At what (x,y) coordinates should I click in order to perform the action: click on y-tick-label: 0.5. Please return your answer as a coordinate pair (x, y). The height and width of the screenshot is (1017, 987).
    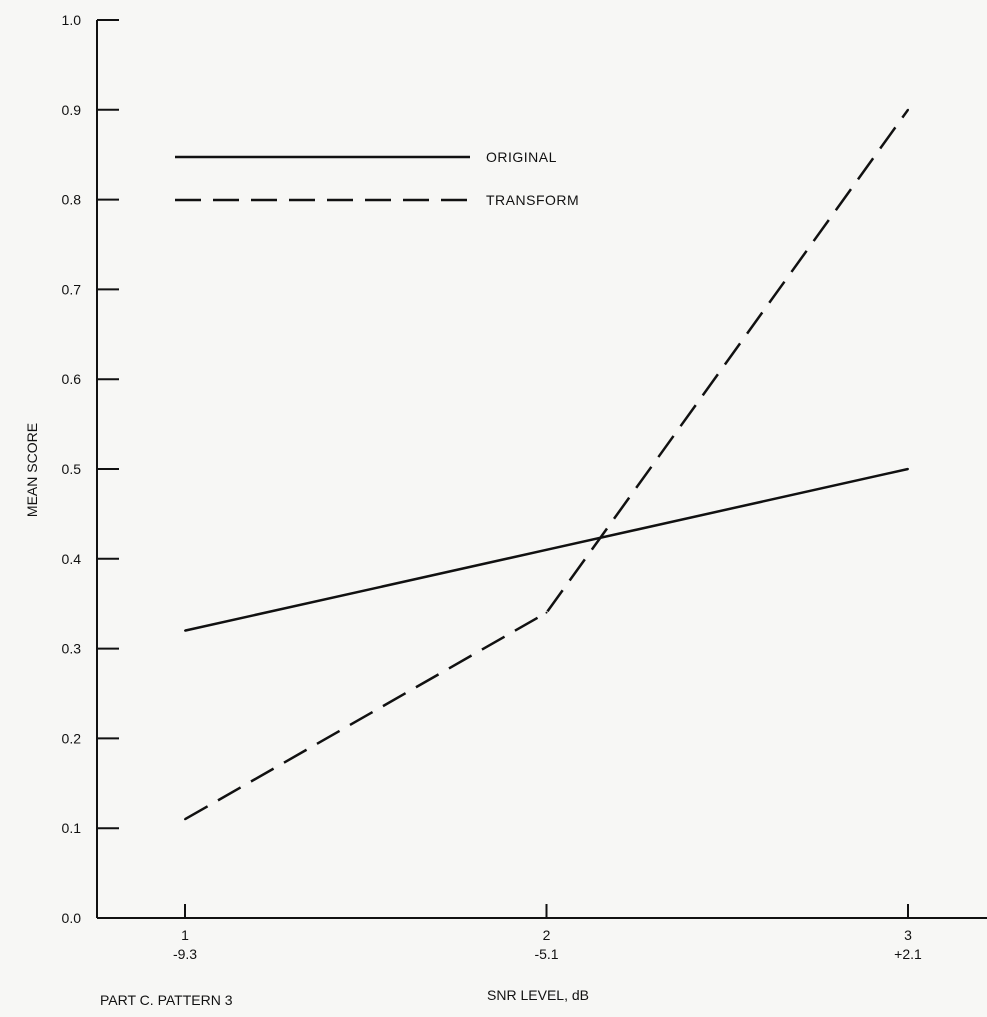
    Looking at the image, I should click on (72, 469).